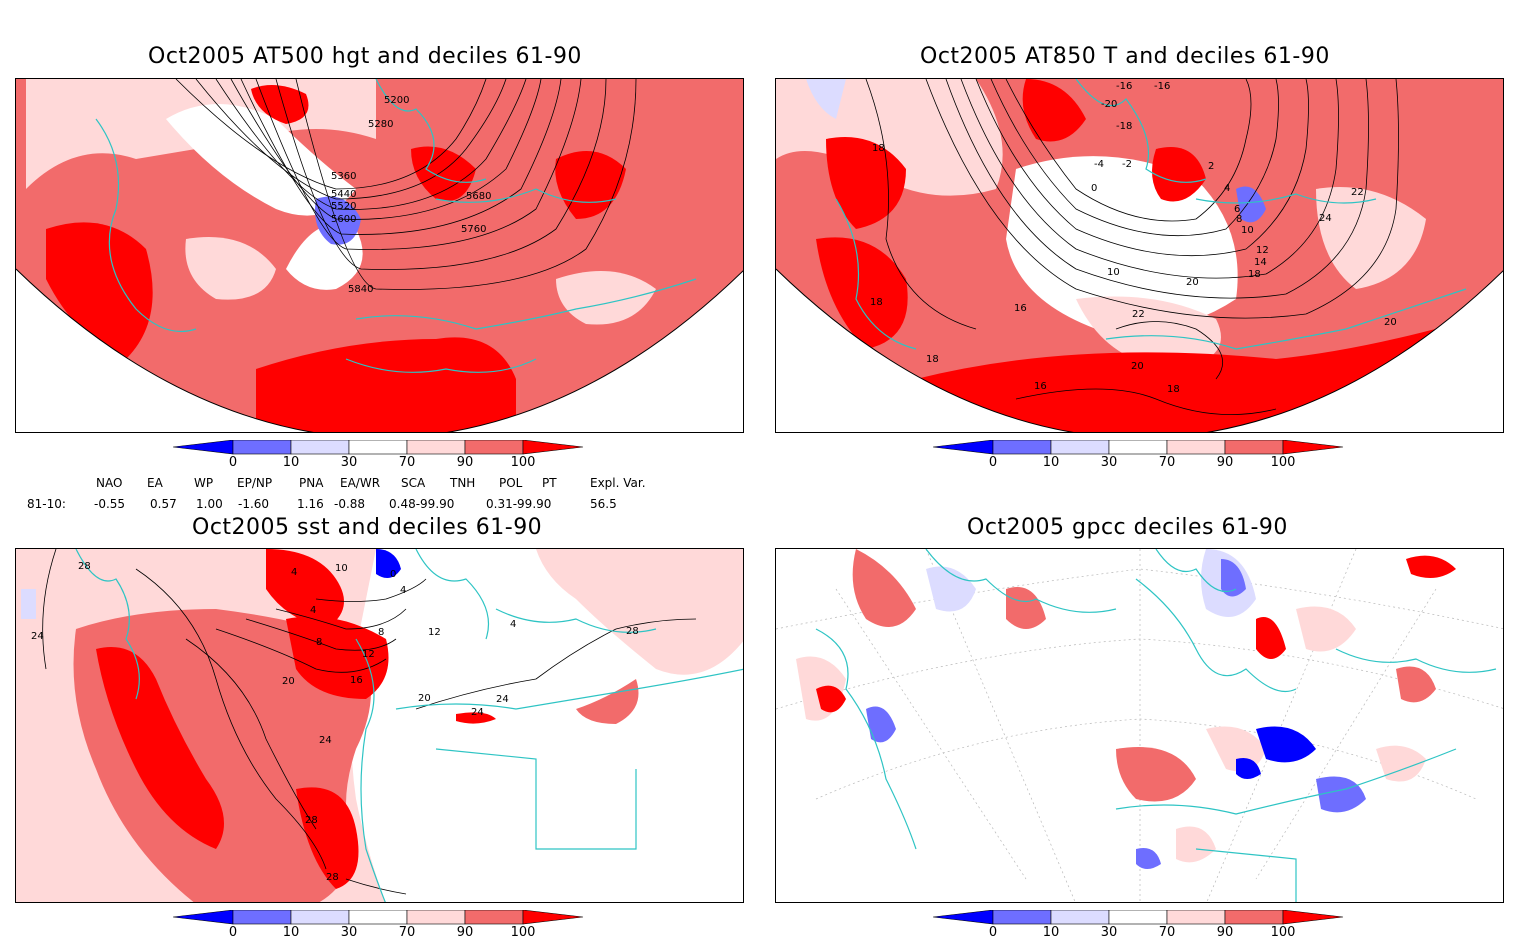 The image size is (1520, 940). I want to click on temp-contours, so click(1132, 247).